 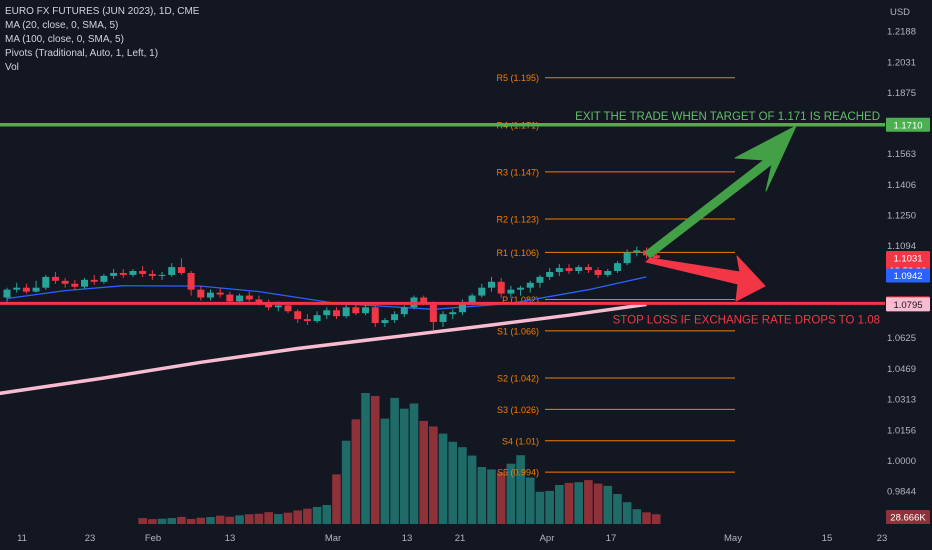 What do you see at coordinates (720, 192) in the screenshot?
I see `target-arrow` at bounding box center [720, 192].